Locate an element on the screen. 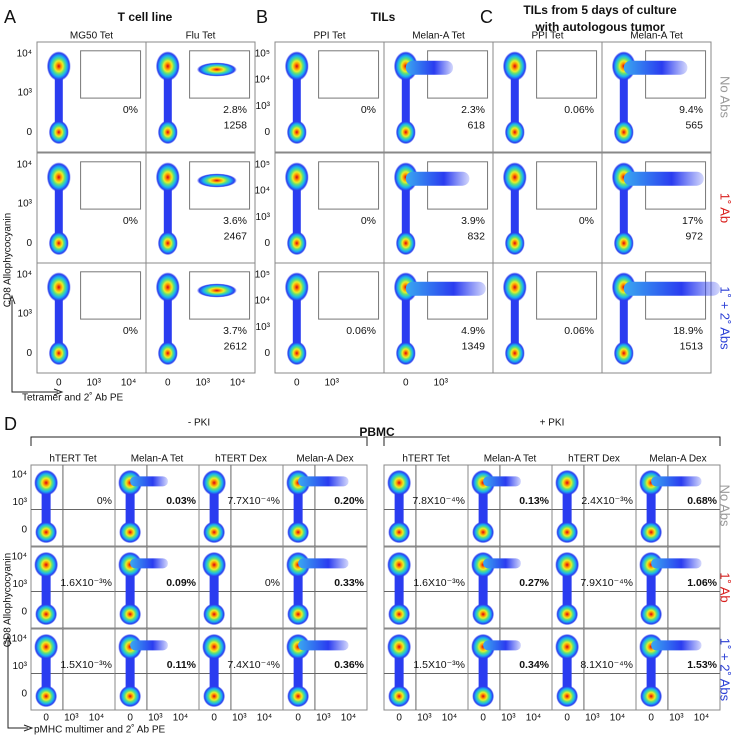 Image resolution: width=735 pixels, height=737 pixels. quadrant-percent: 1.5X10⁻³% is located at coordinates (86, 665).